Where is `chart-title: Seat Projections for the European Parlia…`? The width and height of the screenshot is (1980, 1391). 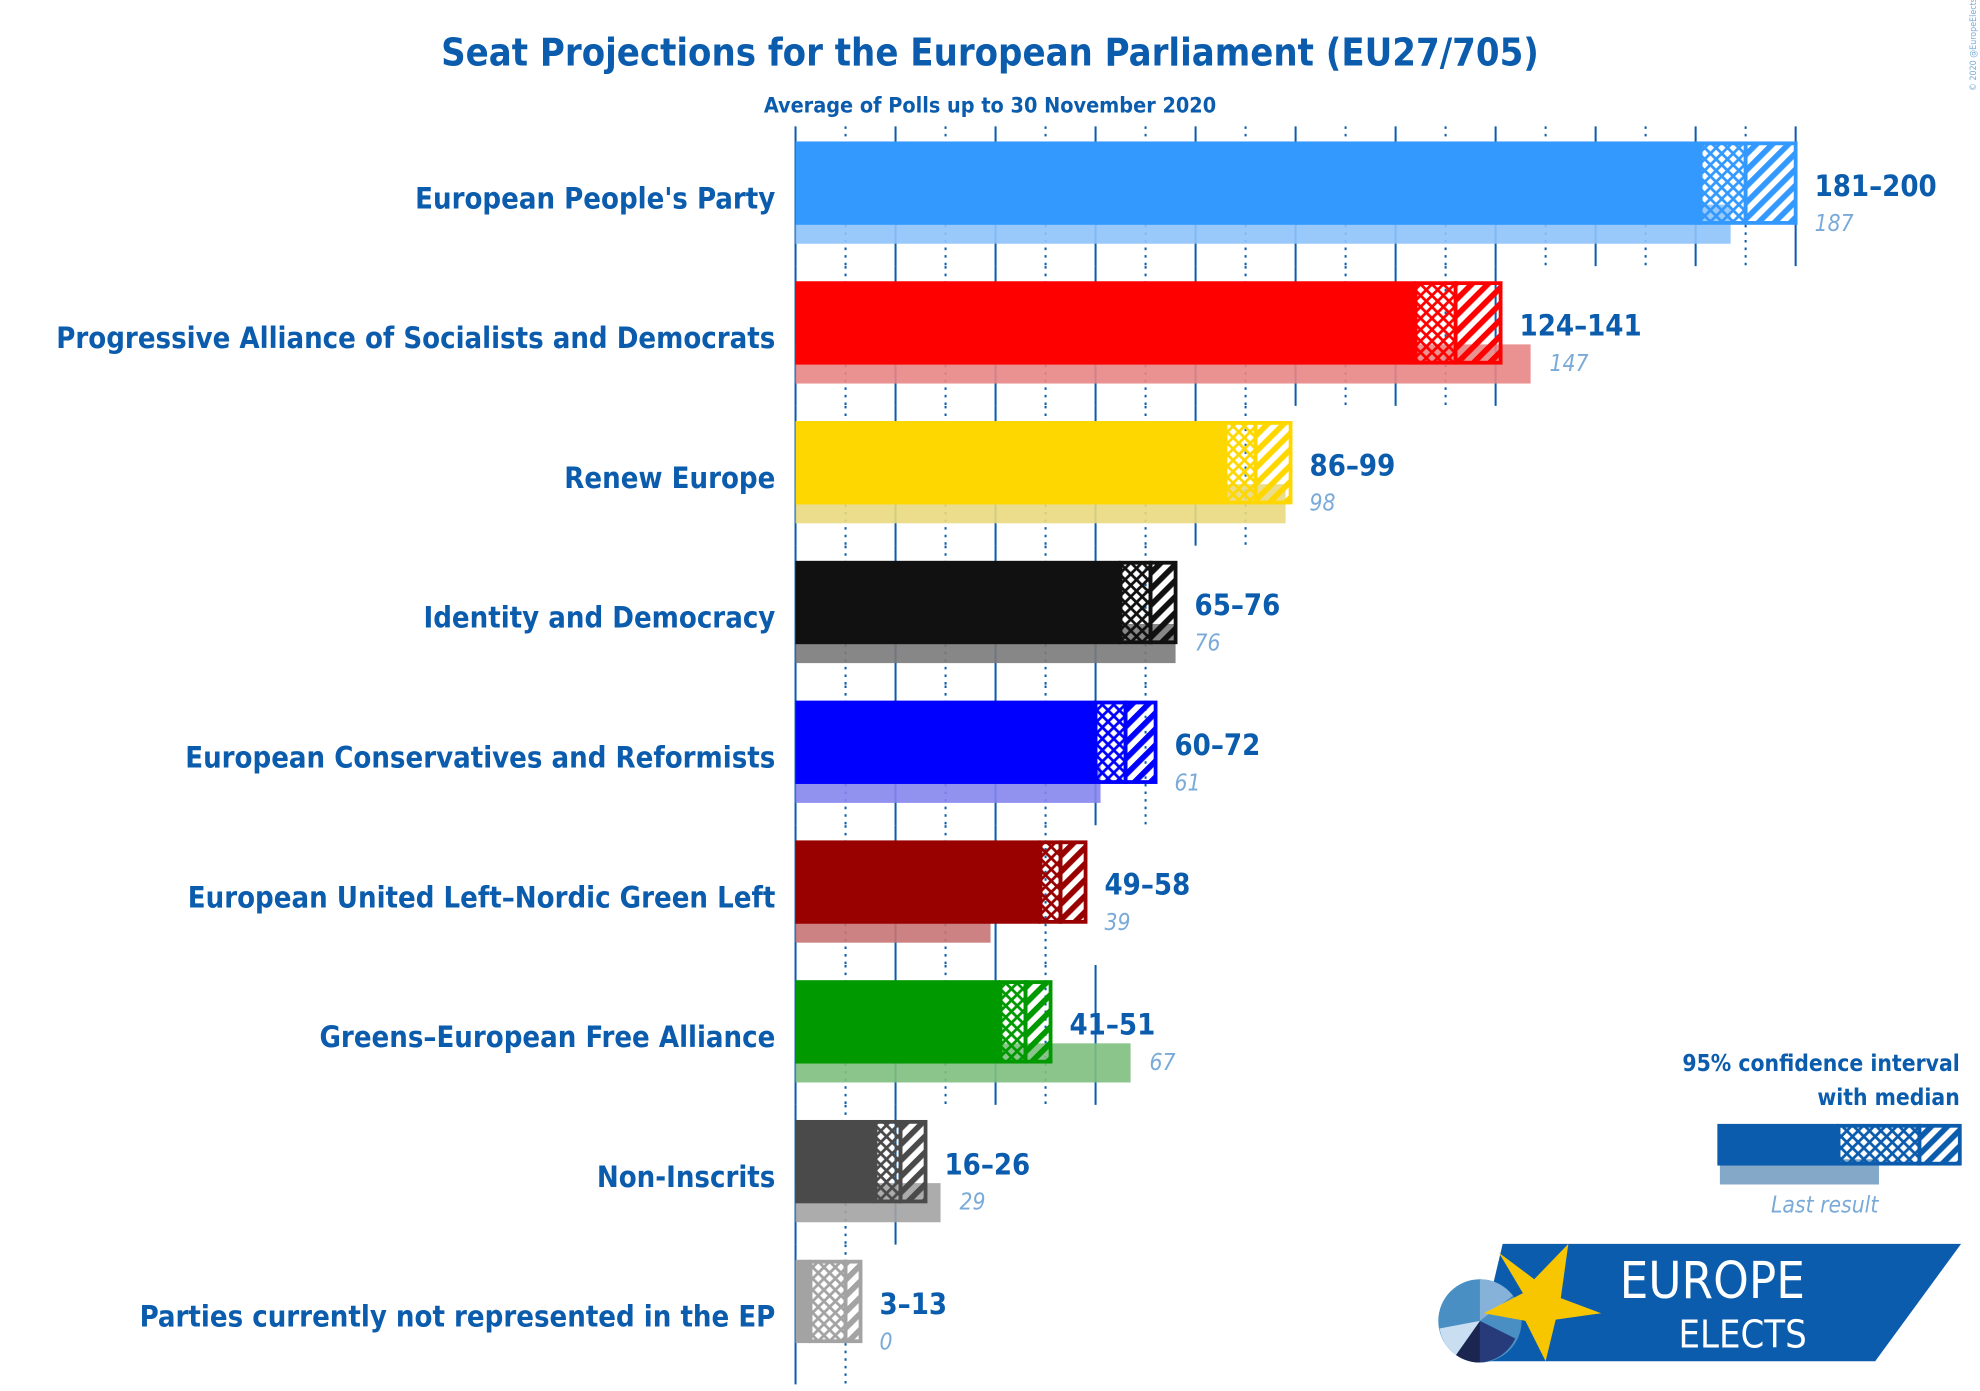 chart-title: Seat Projections for the European Parlia… is located at coordinates (990, 53).